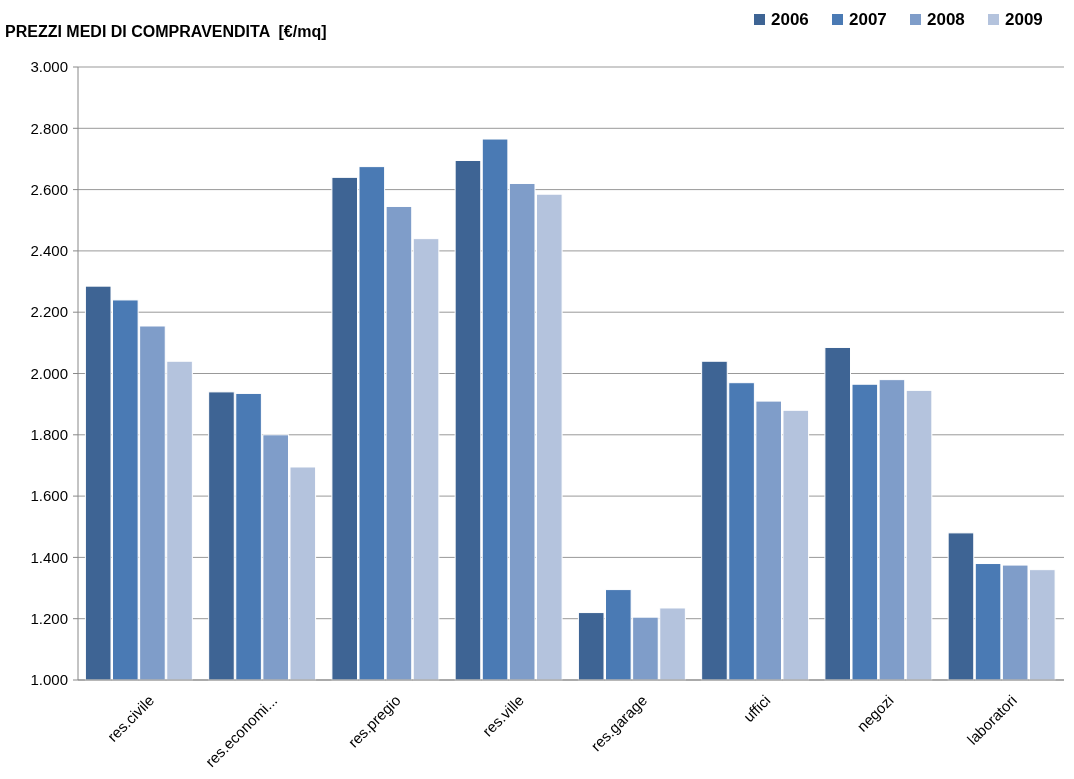 The height and width of the screenshot is (779, 1074). What do you see at coordinates (49, 189) in the screenshot?
I see `y-tick-label: 2.600` at bounding box center [49, 189].